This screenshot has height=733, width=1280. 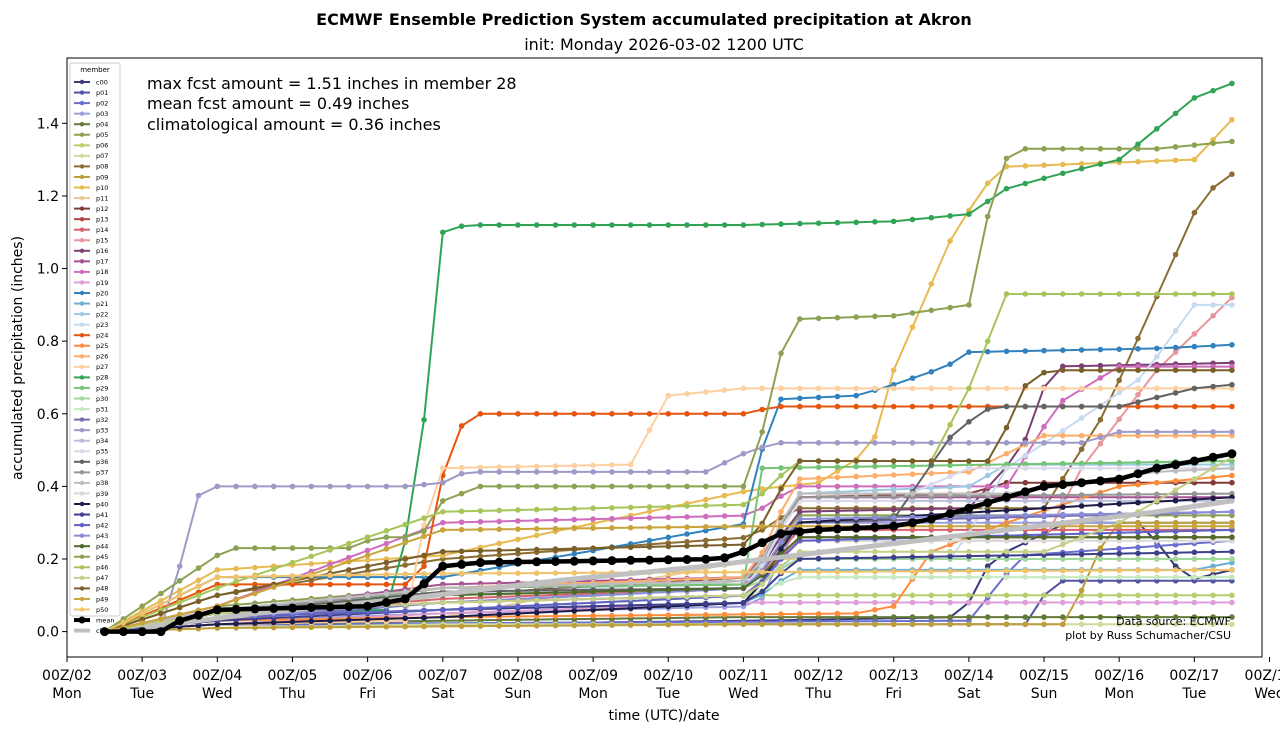 I want to click on chart-subtitle: init: Monday 2026-03-02 1200 UTC, so click(x=664, y=44).